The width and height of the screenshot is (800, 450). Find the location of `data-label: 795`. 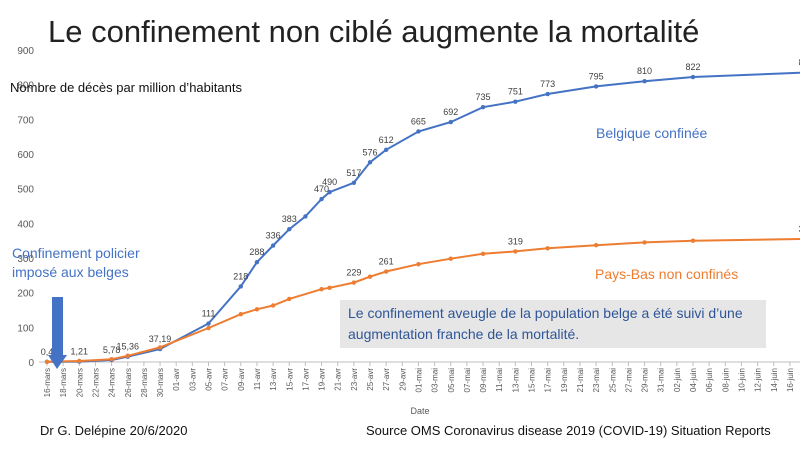

data-label: 795 is located at coordinates (596, 76).